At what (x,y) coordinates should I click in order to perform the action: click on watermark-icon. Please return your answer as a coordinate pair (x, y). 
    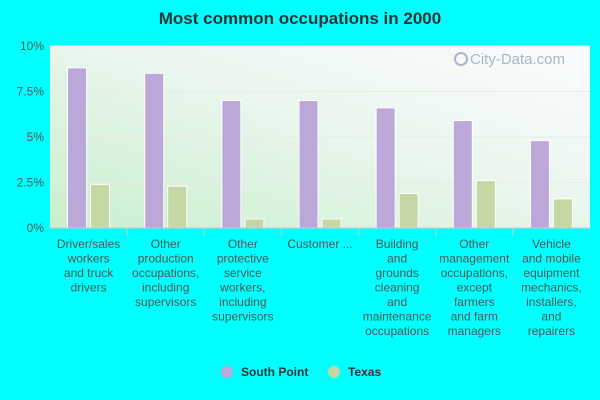
    Looking at the image, I should click on (461, 59).